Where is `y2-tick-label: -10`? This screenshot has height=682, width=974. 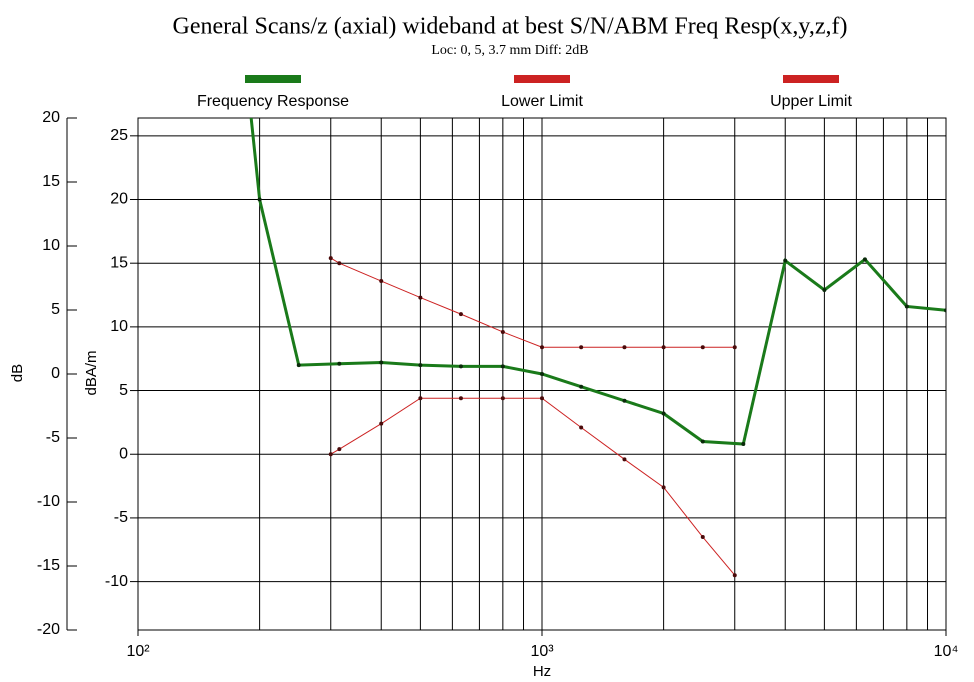
y2-tick-label: -10 is located at coordinates (116, 581).